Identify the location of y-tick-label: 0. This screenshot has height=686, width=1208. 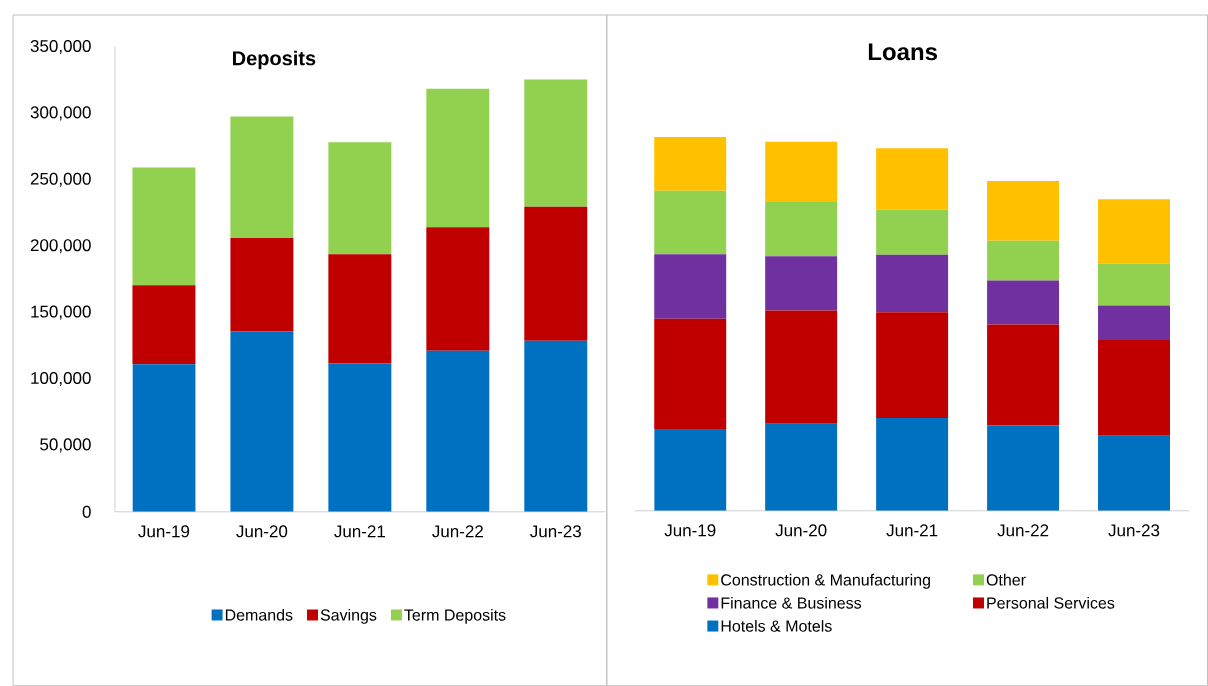
(86, 511).